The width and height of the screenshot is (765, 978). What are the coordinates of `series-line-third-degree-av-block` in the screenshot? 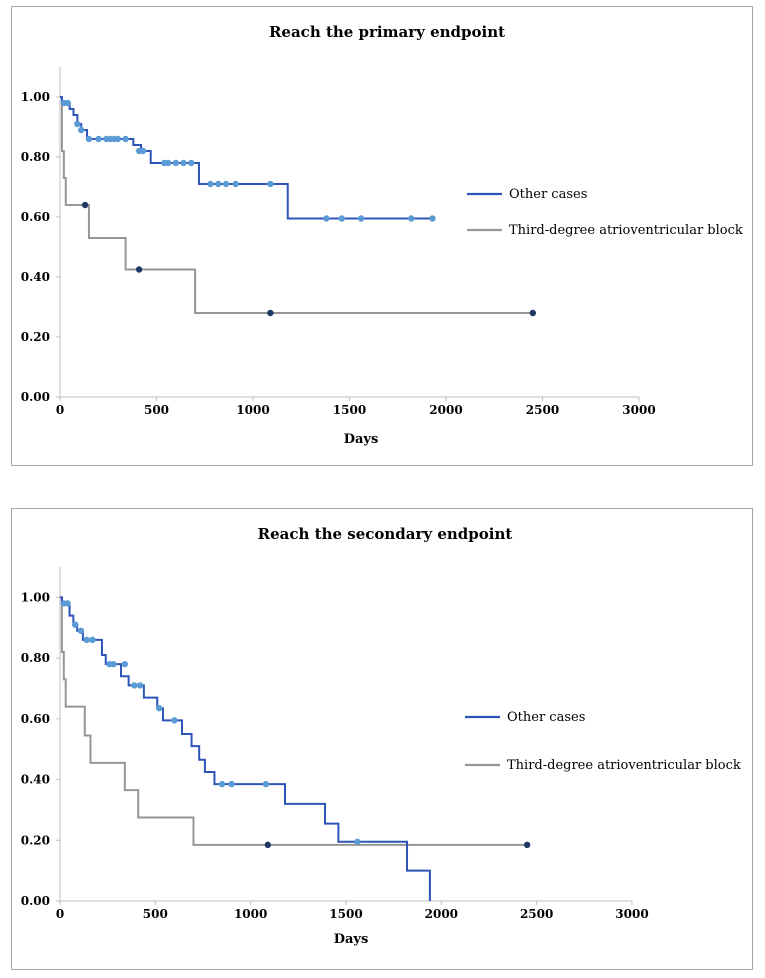 It's located at (297, 205).